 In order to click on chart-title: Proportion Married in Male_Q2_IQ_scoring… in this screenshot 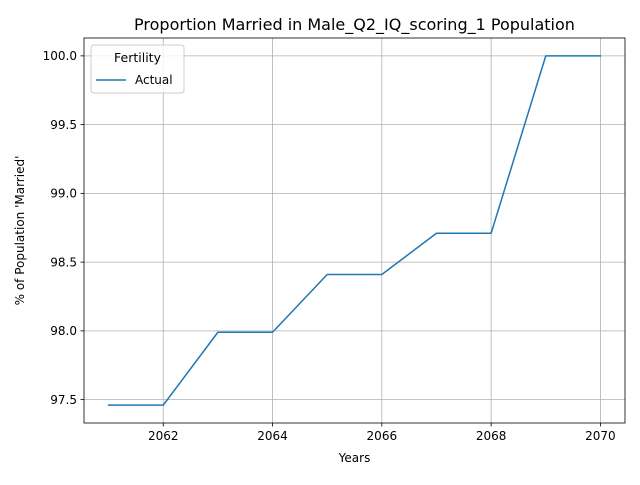, I will do `click(354, 25)`.